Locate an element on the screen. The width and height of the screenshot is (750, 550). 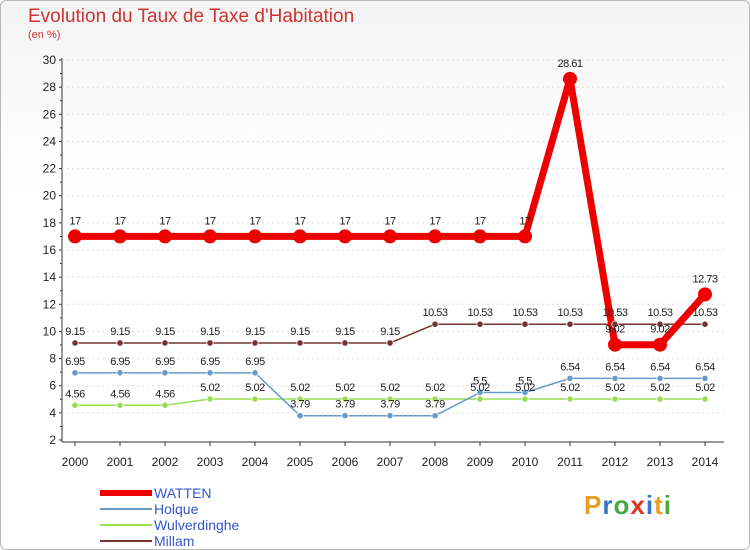
logo-letter: i is located at coordinates (650, 505).